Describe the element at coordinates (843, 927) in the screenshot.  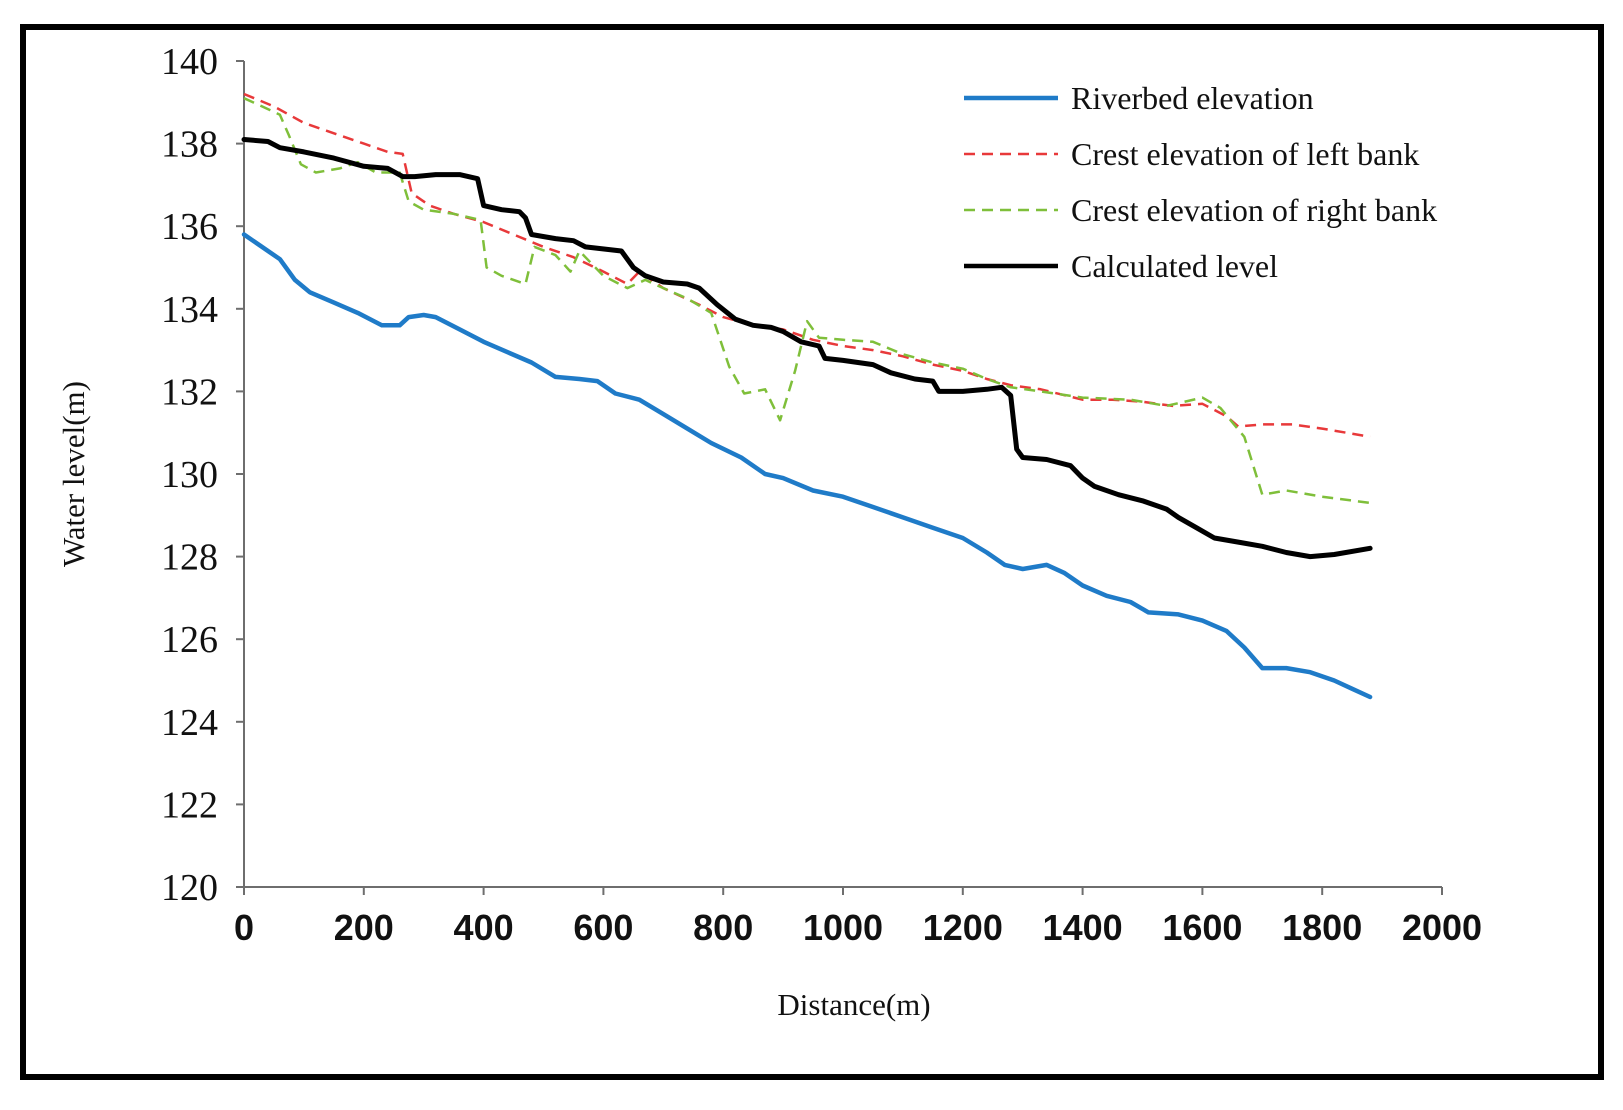
I see `x-tick-label: 1000` at that location.